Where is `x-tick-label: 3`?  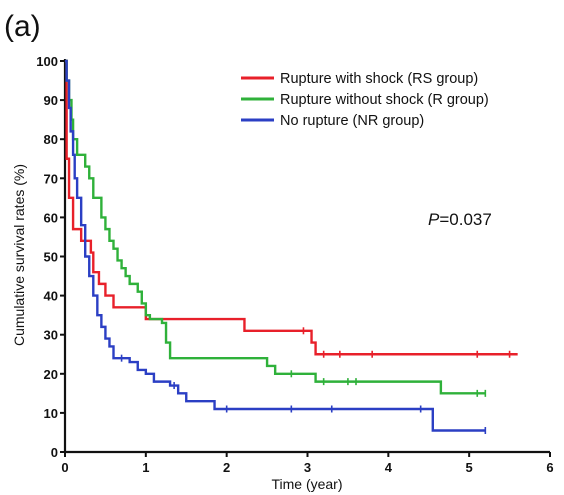
x-tick-label: 3 is located at coordinates (307, 467).